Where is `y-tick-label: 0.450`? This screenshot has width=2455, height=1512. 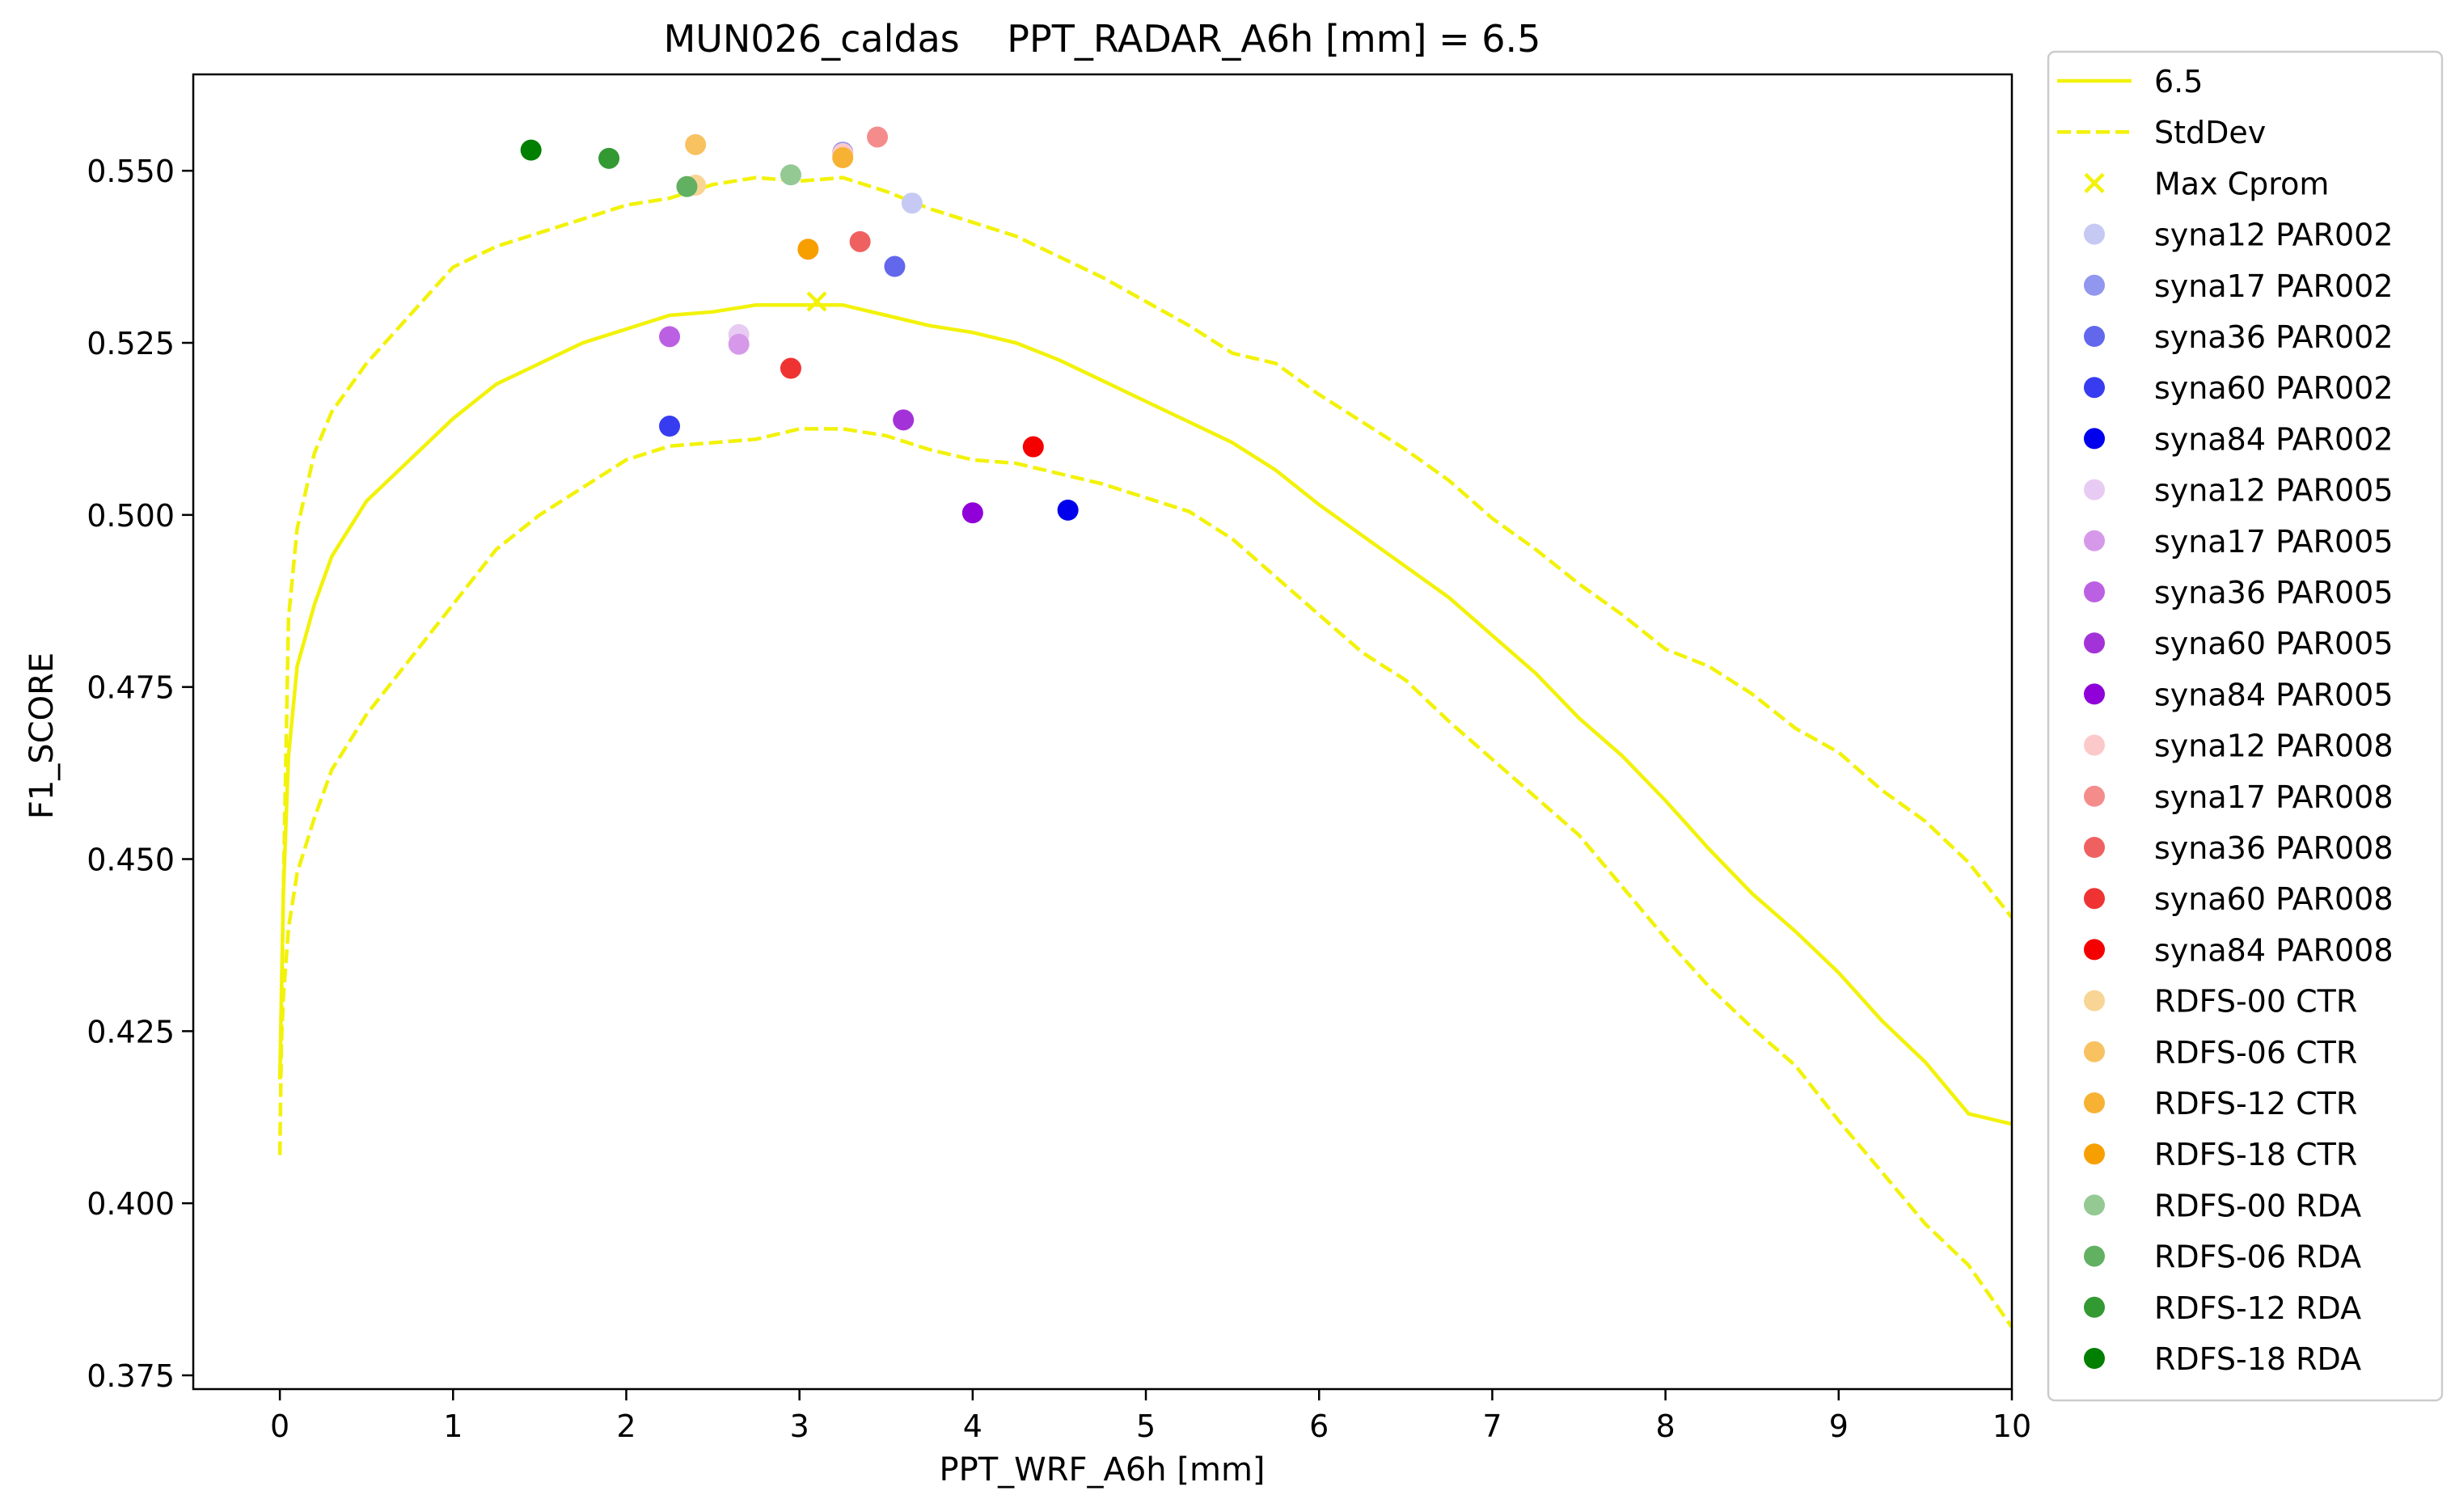
y-tick-label: 0.450 is located at coordinates (131, 859).